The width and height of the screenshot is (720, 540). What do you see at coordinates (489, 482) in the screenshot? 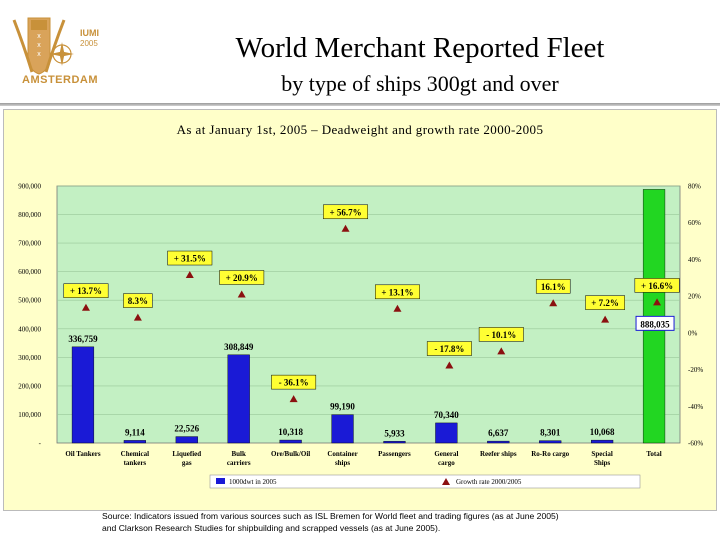
I see `legend-label: Growth rate 2000/2005` at bounding box center [489, 482].